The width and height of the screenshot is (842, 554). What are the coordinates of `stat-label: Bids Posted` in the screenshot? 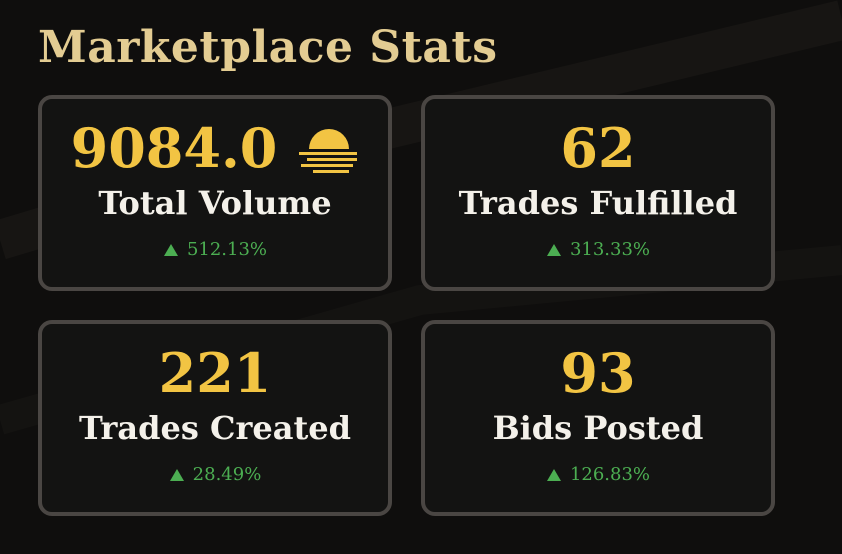 It's located at (598, 428).